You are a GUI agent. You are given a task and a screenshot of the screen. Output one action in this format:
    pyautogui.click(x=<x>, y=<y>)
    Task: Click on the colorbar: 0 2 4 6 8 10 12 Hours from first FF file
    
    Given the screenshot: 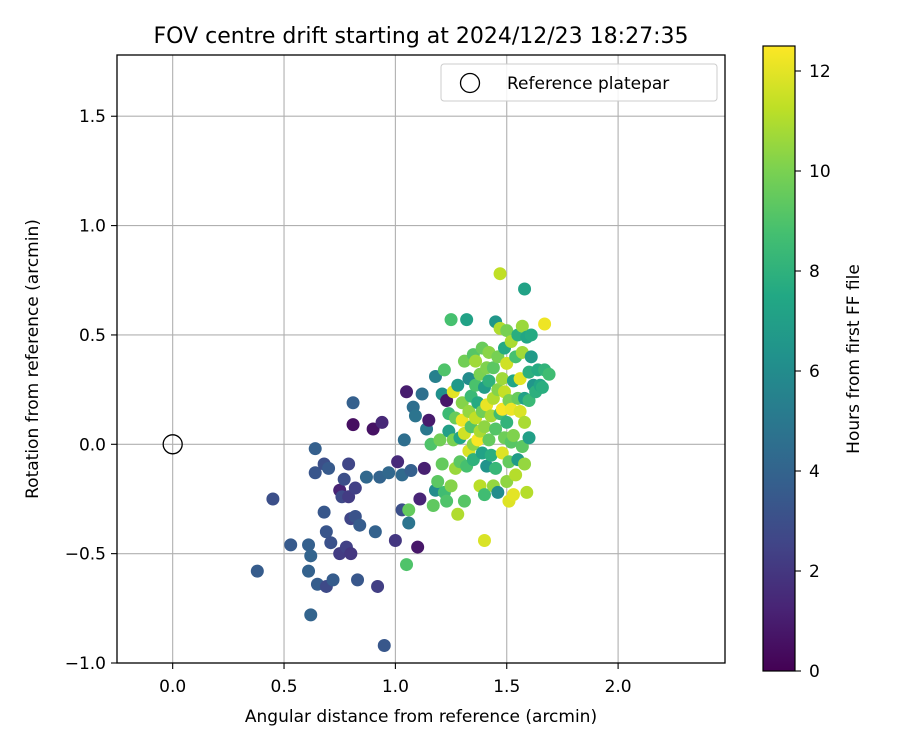 What is the action you would take?
    pyautogui.click(x=813, y=363)
    